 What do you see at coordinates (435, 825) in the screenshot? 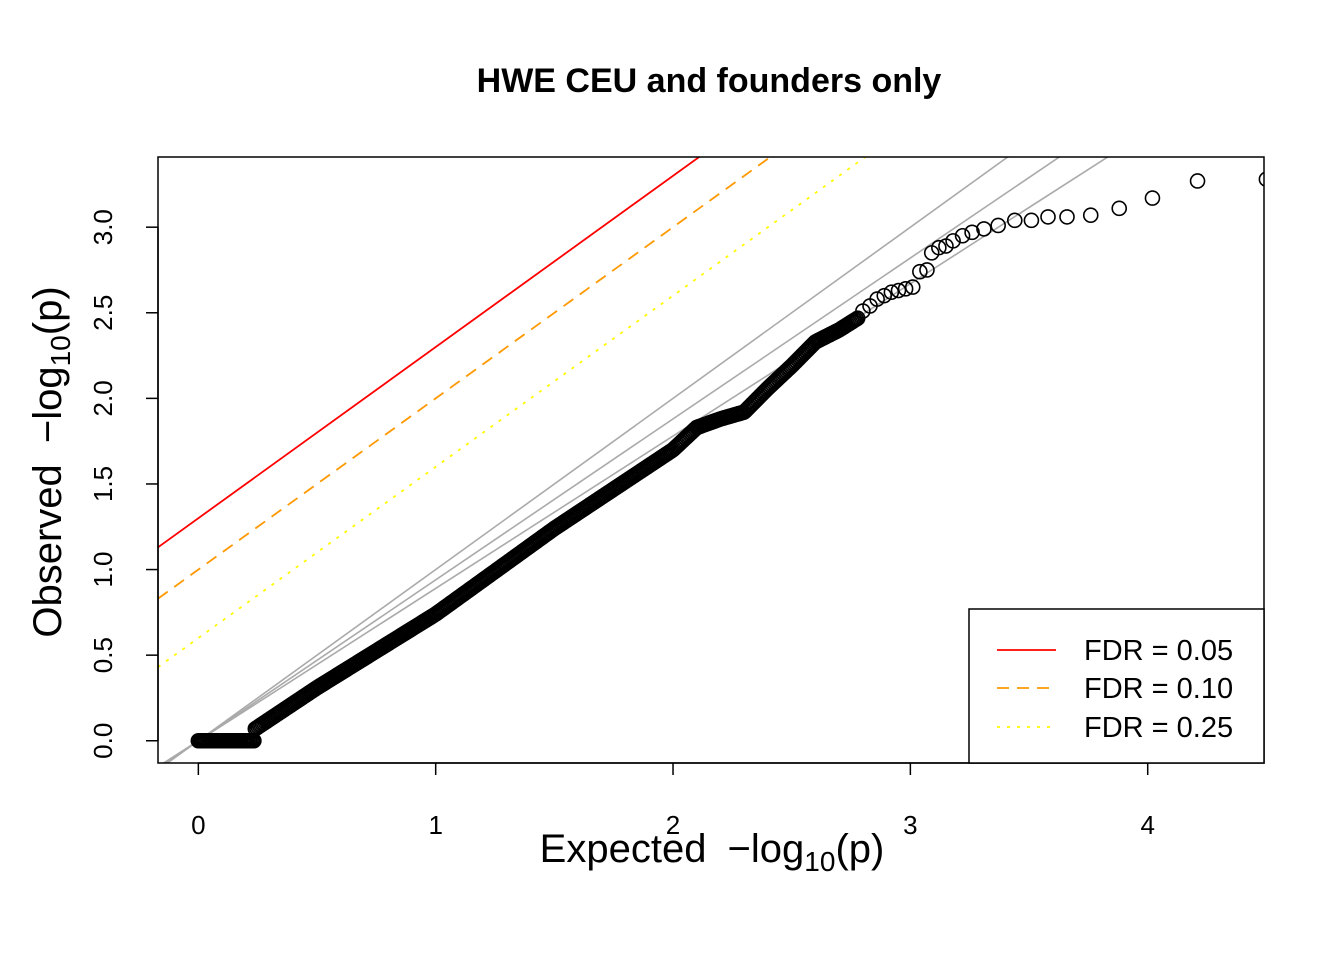
I see `x-tick-label: 1` at bounding box center [435, 825].